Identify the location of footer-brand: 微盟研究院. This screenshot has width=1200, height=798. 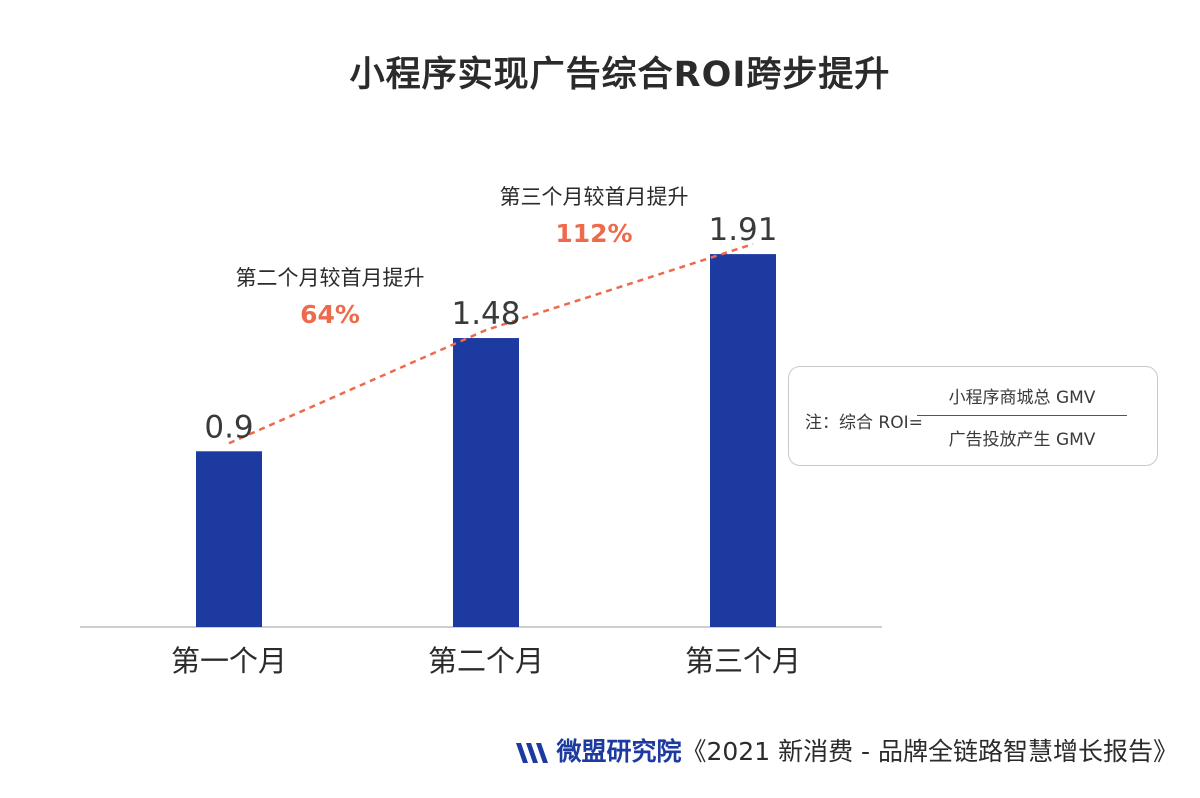
(619, 751).